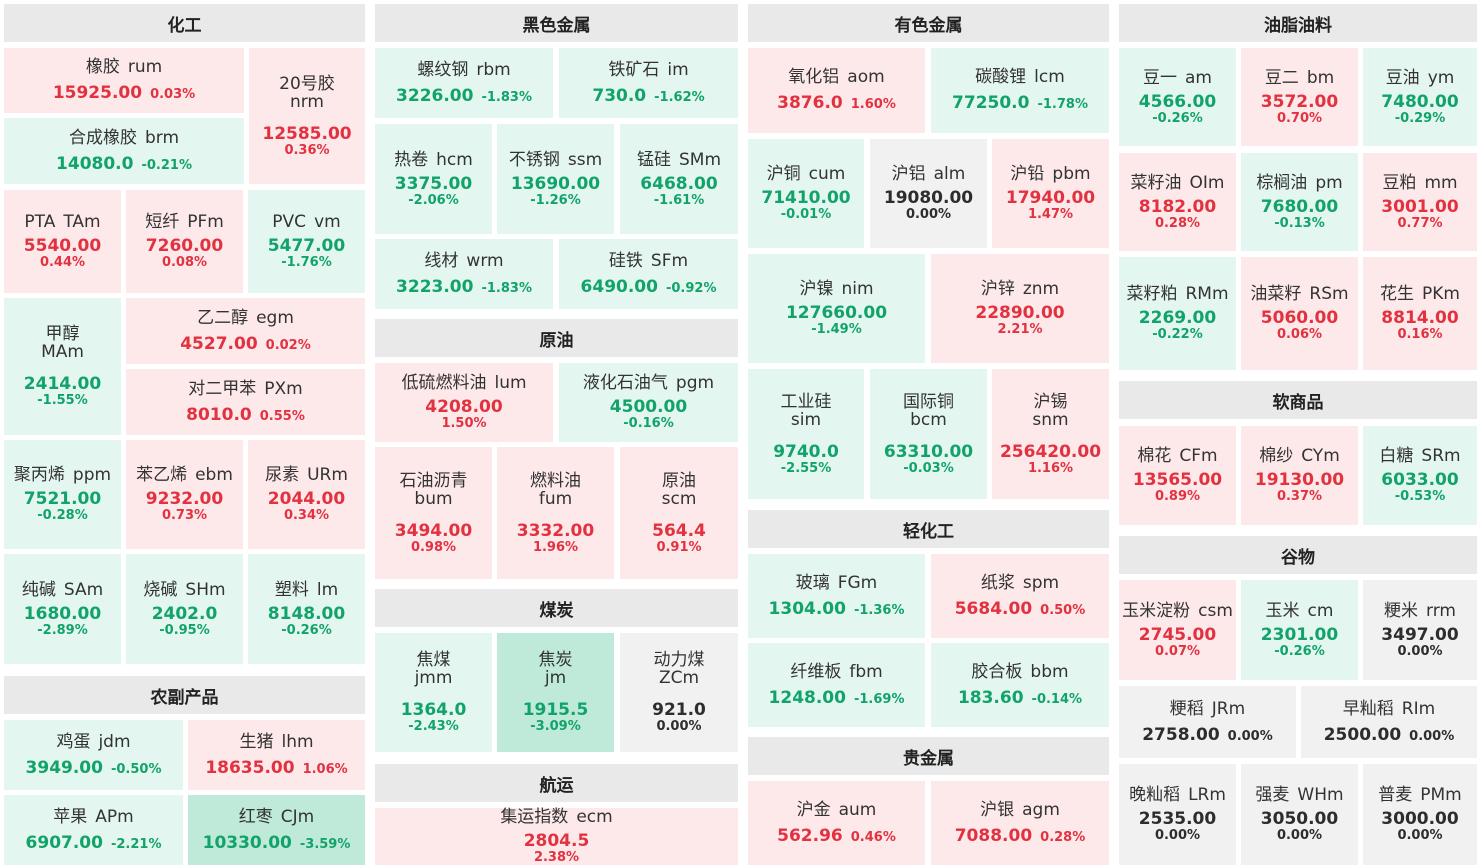 The height and width of the screenshot is (867, 1481). Describe the element at coordinates (1300, 611) in the screenshot. I see `contract-name: 玉米 cm` at that location.